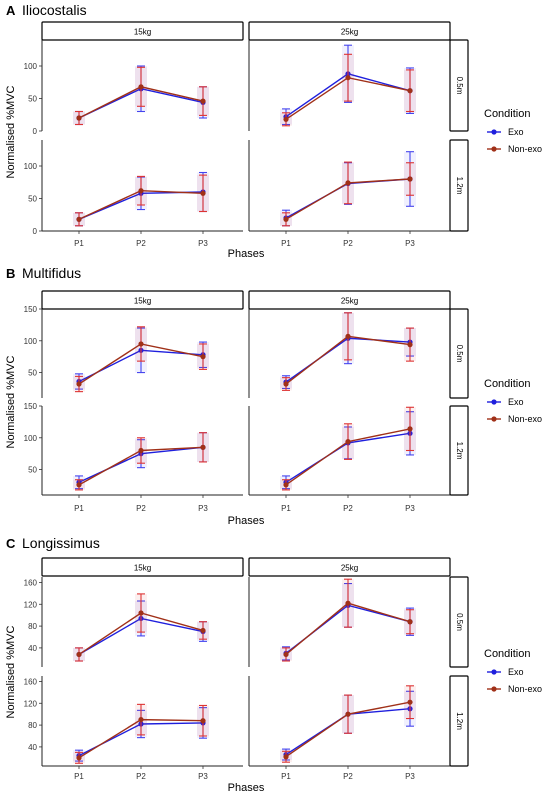 The image size is (550, 797). I want to click on facet-strip-label: 0.5m, so click(459, 354).